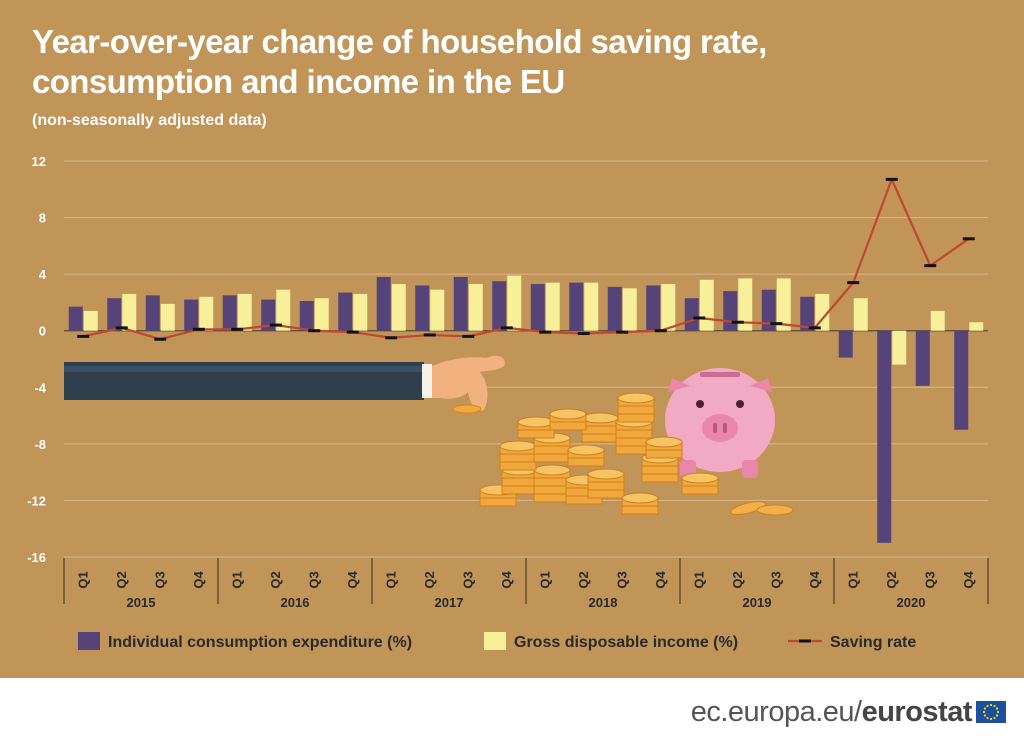  What do you see at coordinates (468, 383) in the screenshot?
I see `hand-shape` at bounding box center [468, 383].